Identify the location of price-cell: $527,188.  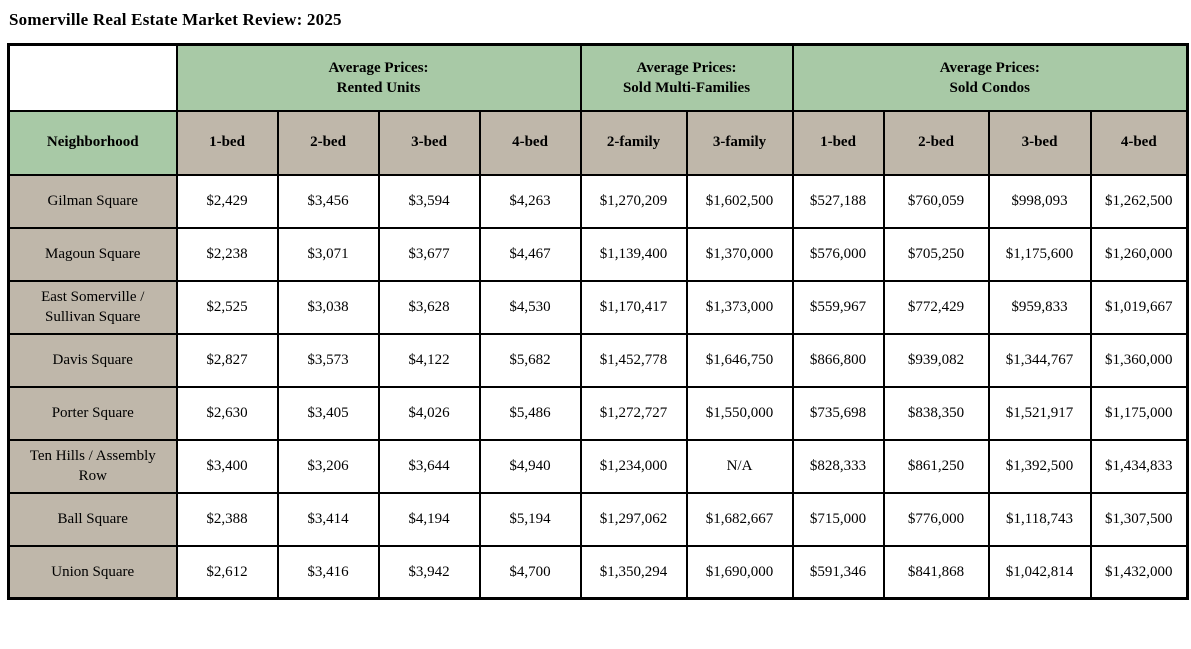
(838, 201).